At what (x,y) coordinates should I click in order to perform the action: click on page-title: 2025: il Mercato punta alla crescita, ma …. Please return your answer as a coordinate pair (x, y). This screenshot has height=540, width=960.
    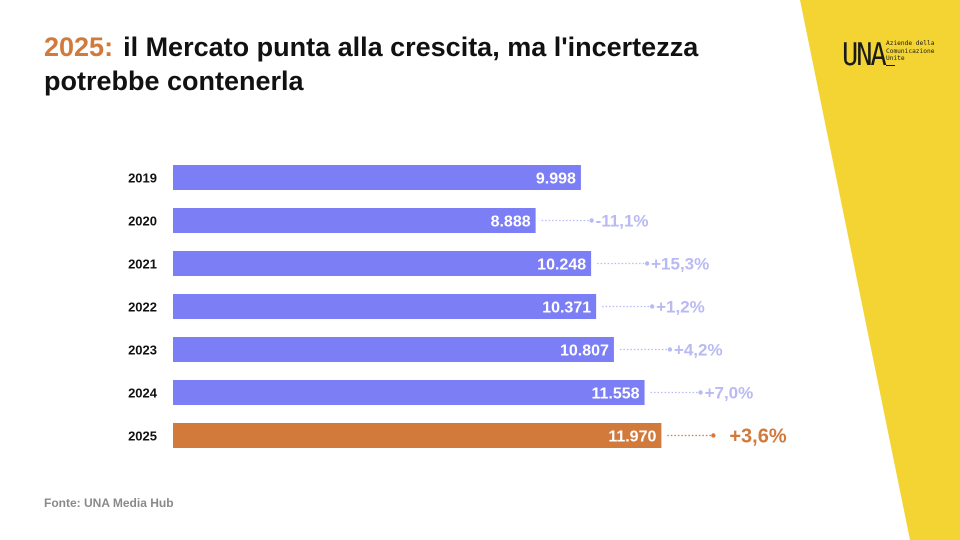
    Looking at the image, I should click on (424, 64).